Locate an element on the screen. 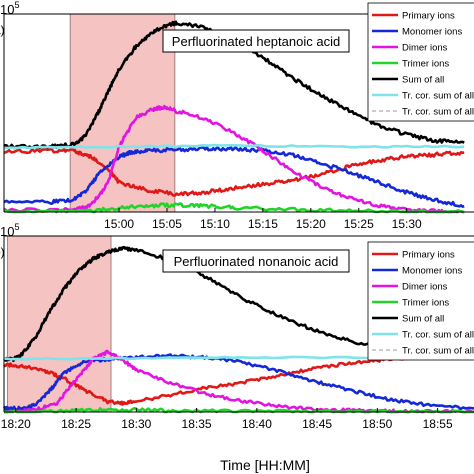 The width and height of the screenshot is (474, 474). panel-title-b: Perfluorinated nonanoic acid is located at coordinates (256, 261).